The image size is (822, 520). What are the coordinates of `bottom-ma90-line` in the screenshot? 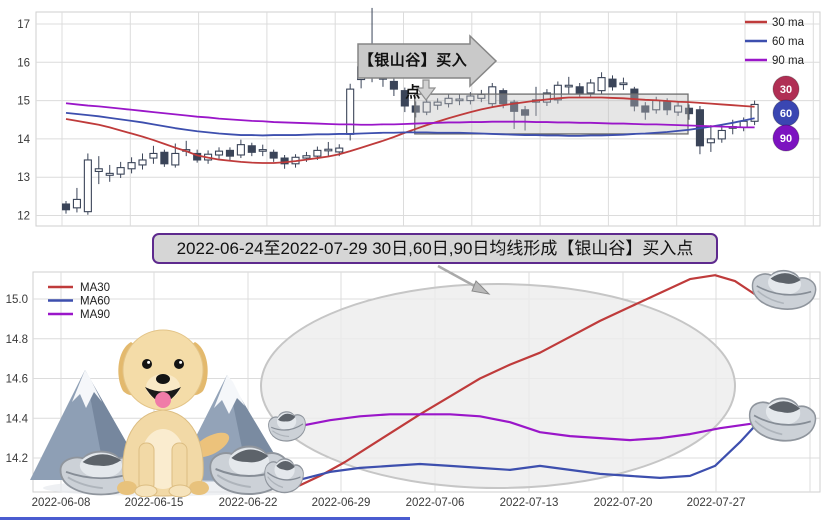 It's located at (530, 427).